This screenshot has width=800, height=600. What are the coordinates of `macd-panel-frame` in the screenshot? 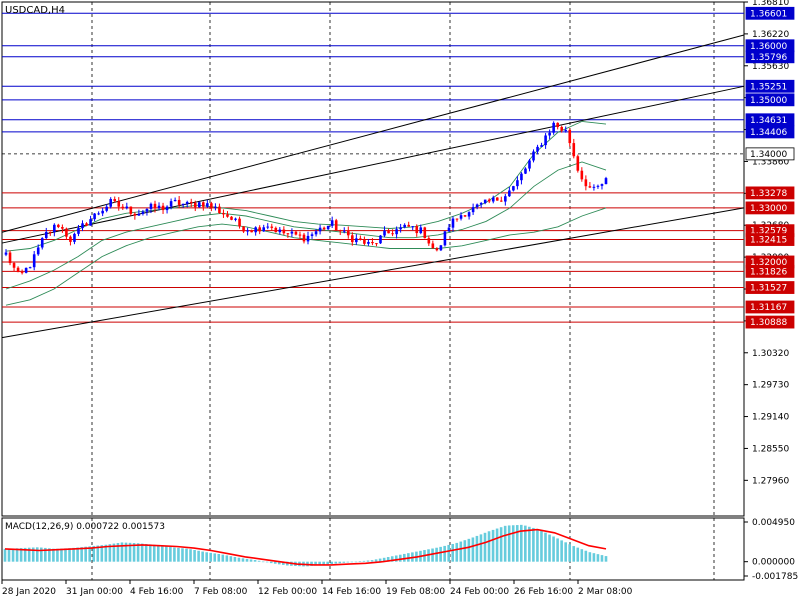 It's located at (373, 549).